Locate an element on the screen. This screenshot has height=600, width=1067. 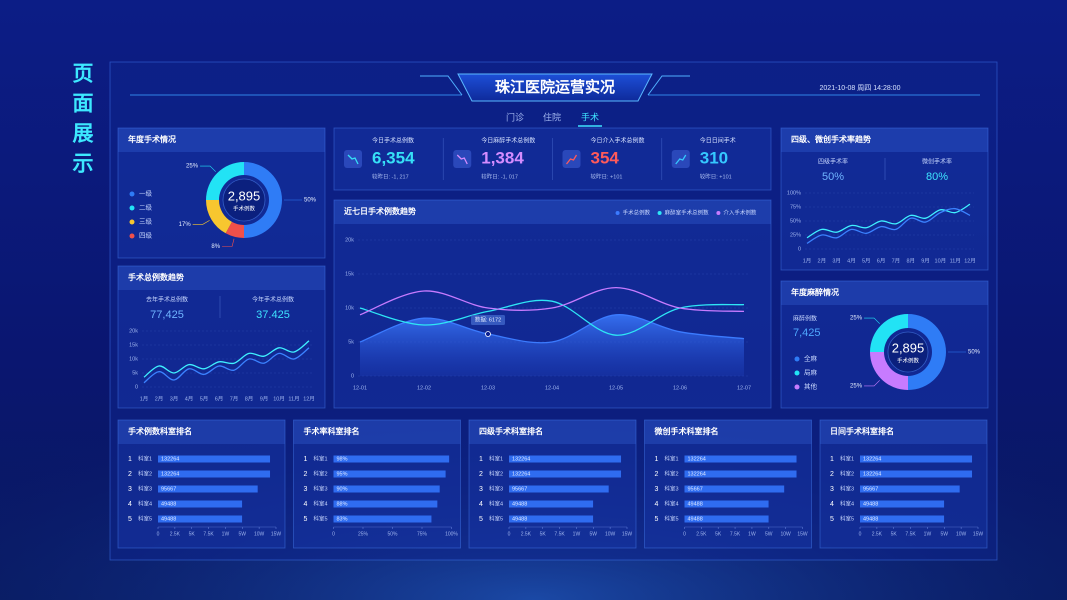
bar-value: 90% is located at coordinates (342, 489).